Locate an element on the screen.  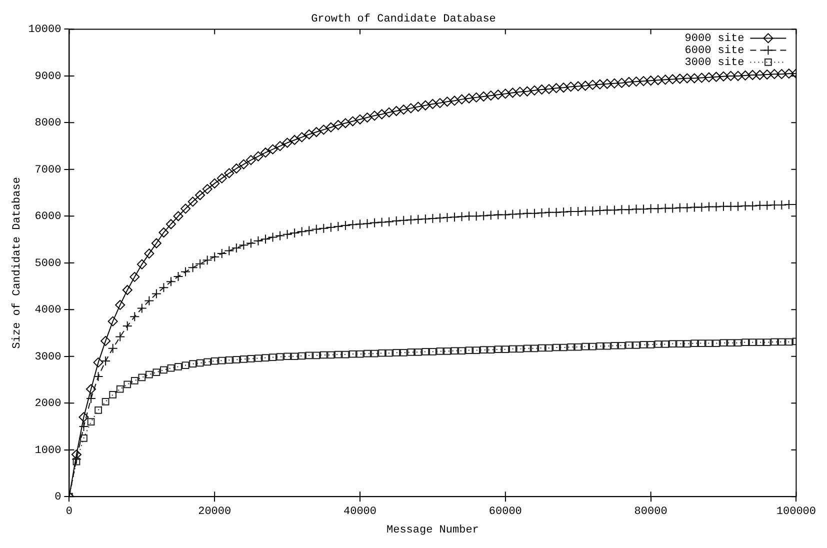
legend-label: 3000 site is located at coordinates (714, 63).